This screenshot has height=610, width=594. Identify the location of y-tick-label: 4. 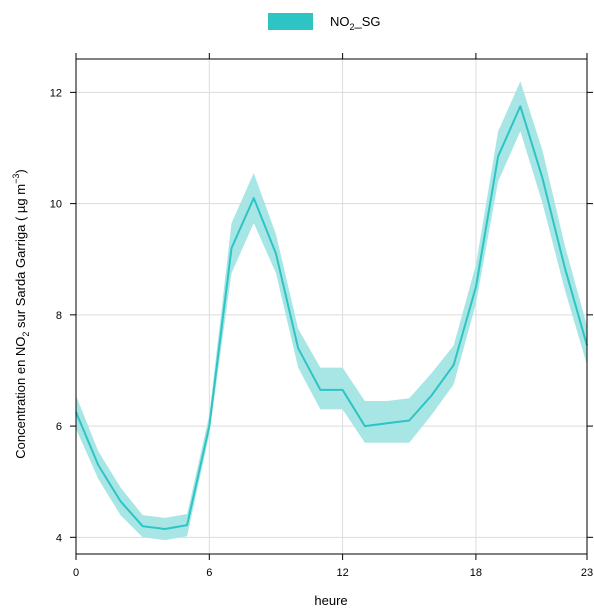
(59, 538).